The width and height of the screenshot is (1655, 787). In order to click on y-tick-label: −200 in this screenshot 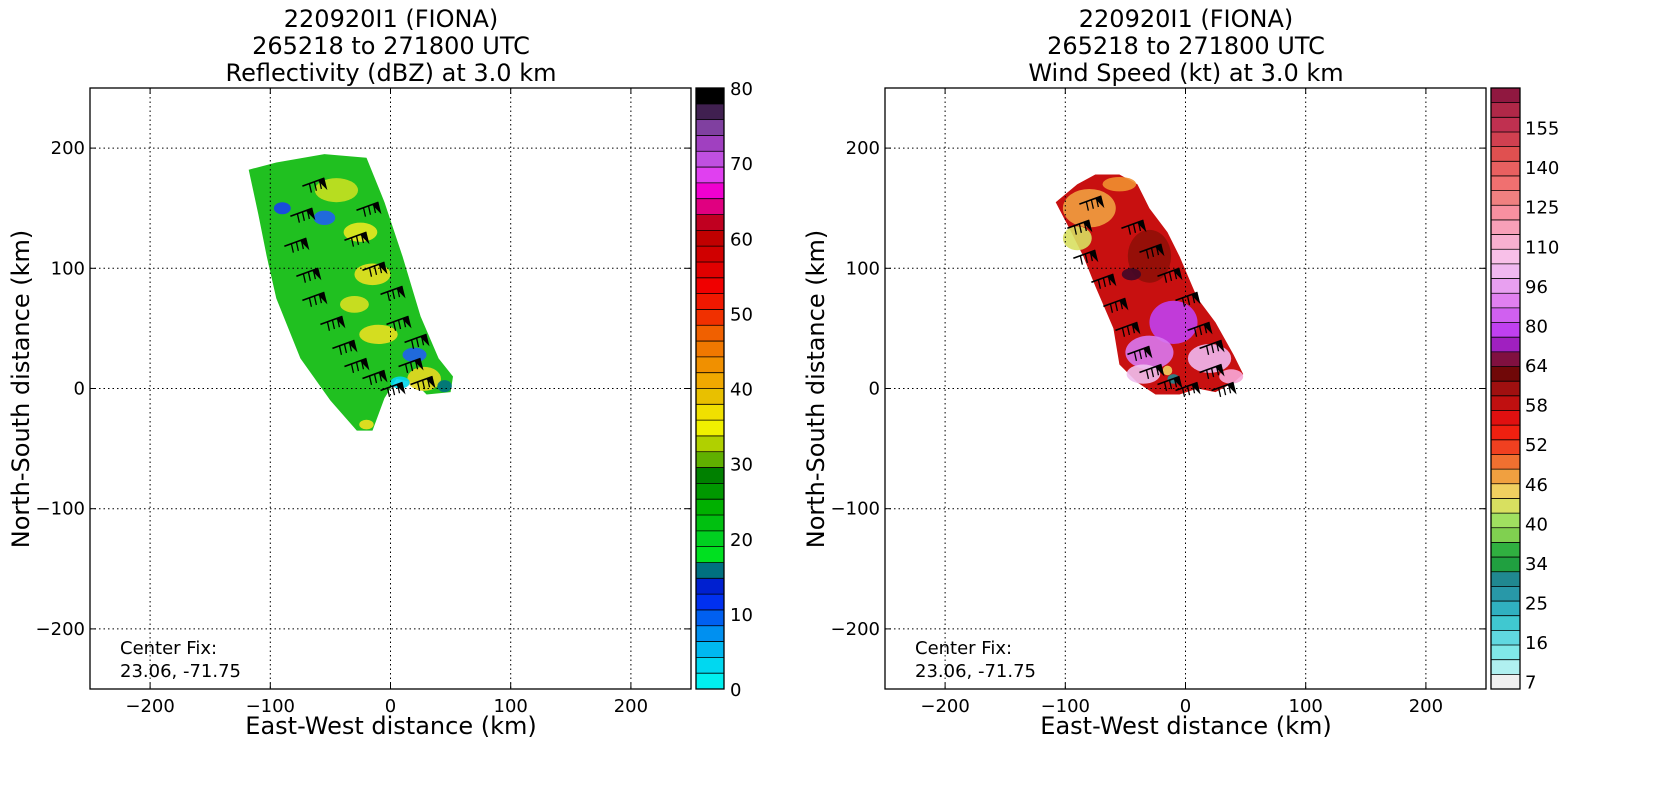, I will do `click(855, 629)`.